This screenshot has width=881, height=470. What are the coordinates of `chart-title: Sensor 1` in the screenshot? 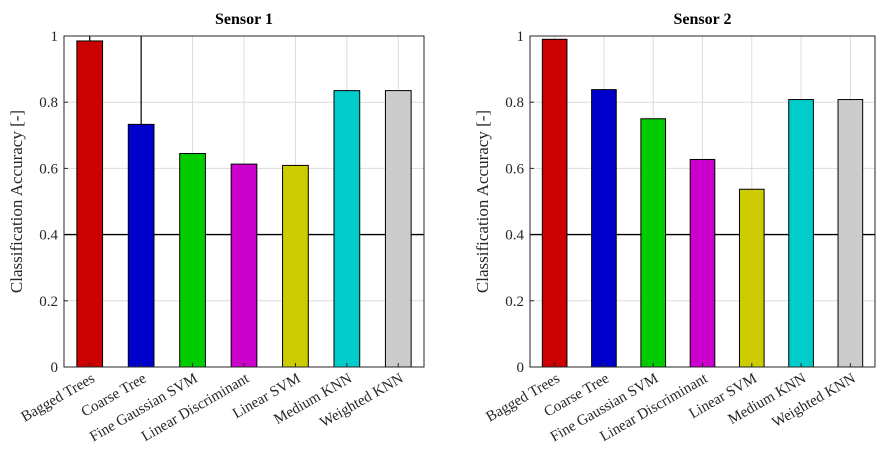 It's located at (244, 19).